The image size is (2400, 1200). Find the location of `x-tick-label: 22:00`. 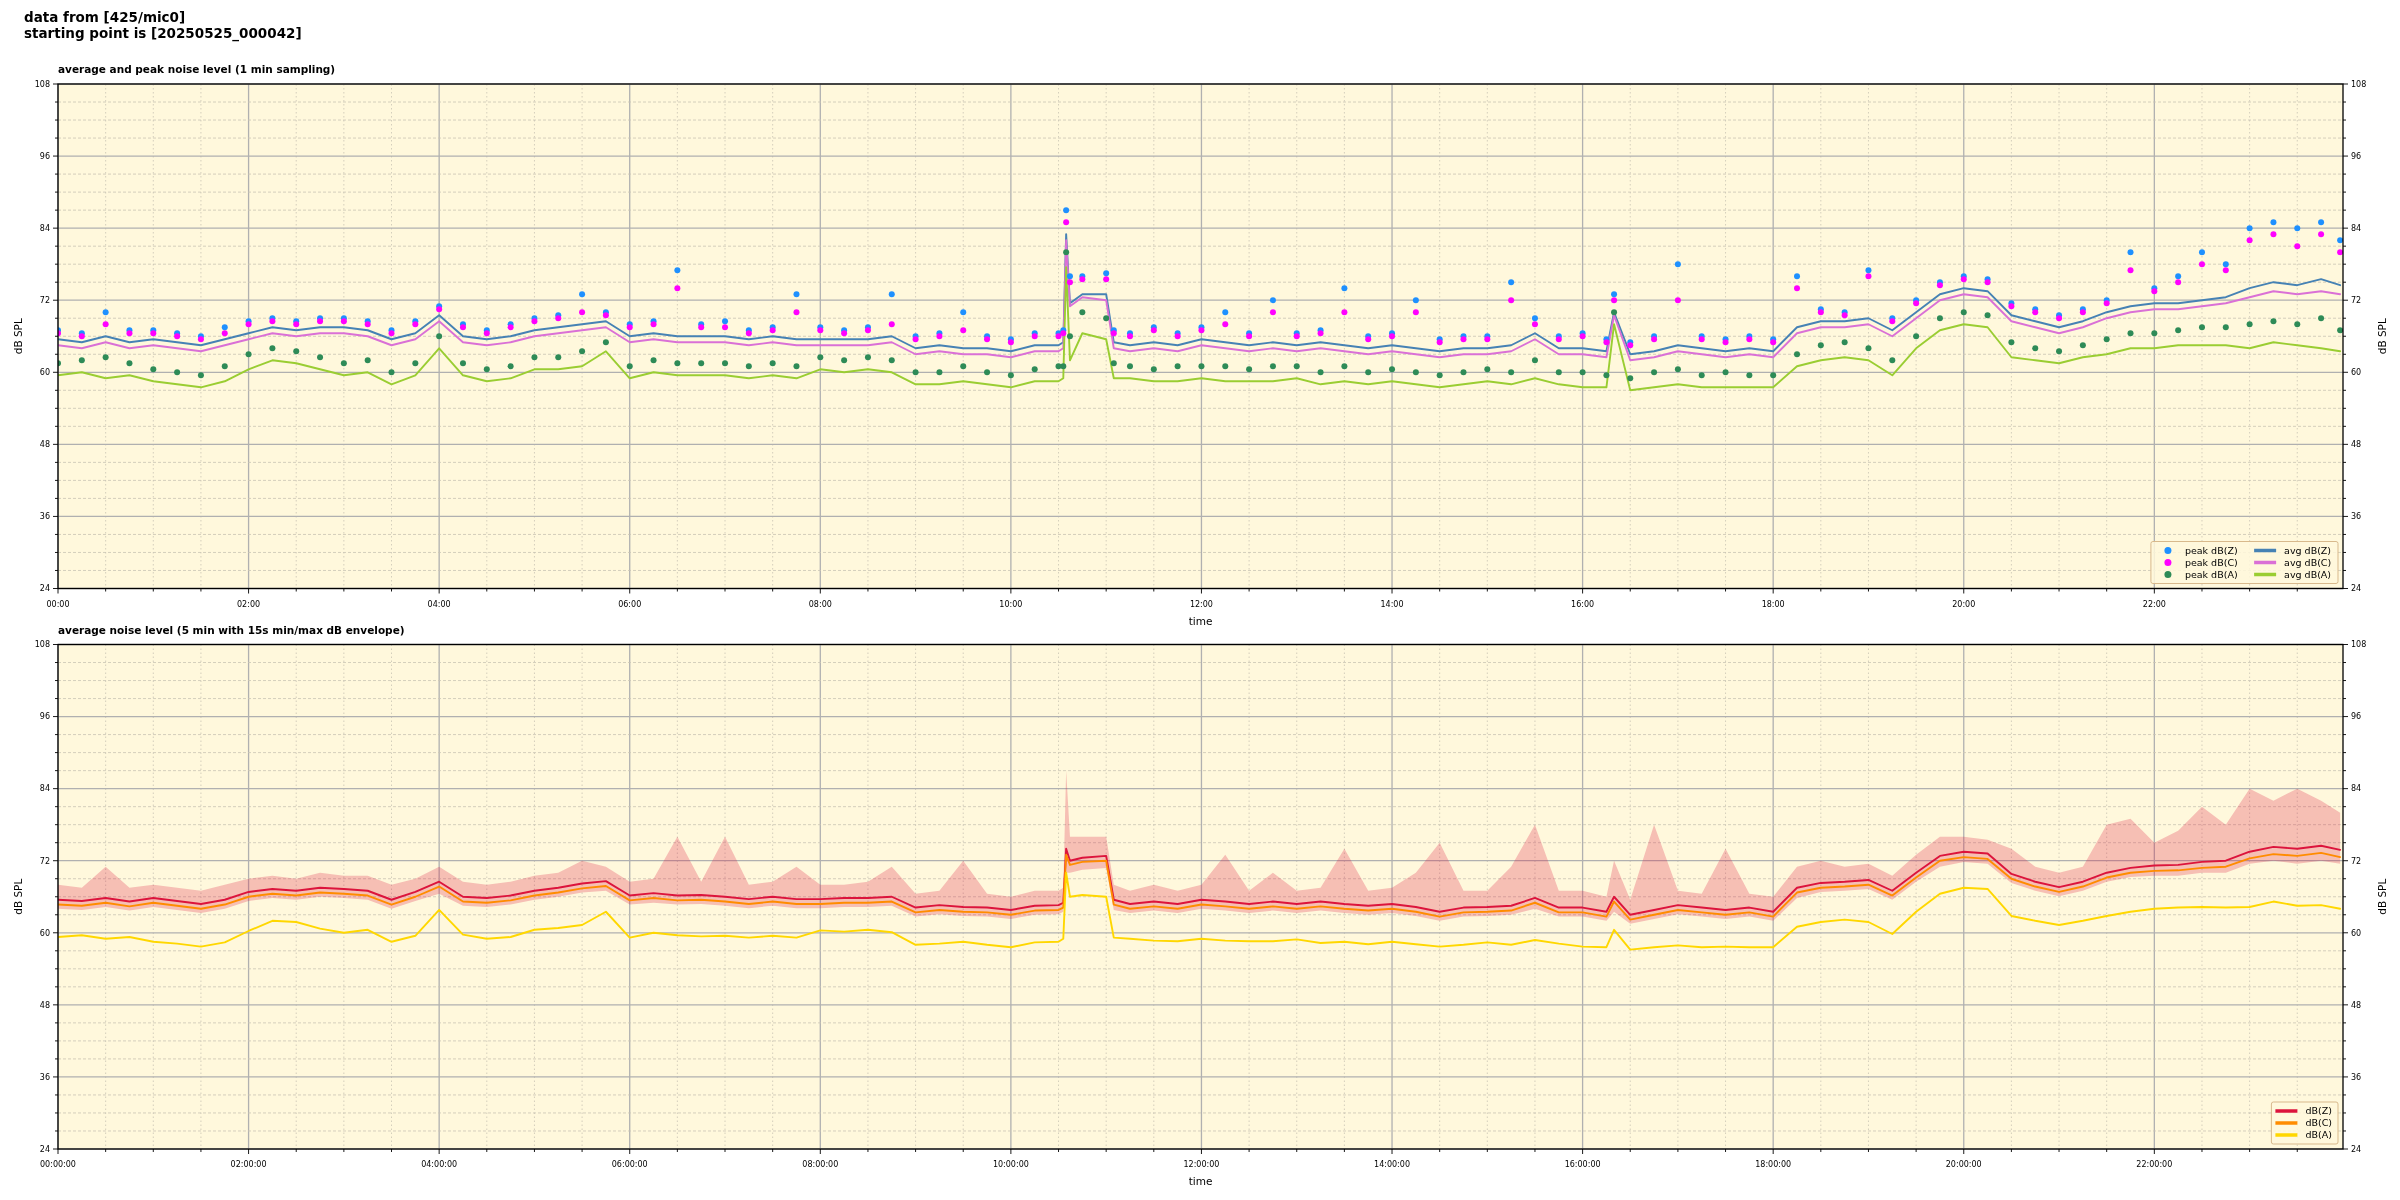

x-tick-label: 22:00 is located at coordinates (2154, 604).